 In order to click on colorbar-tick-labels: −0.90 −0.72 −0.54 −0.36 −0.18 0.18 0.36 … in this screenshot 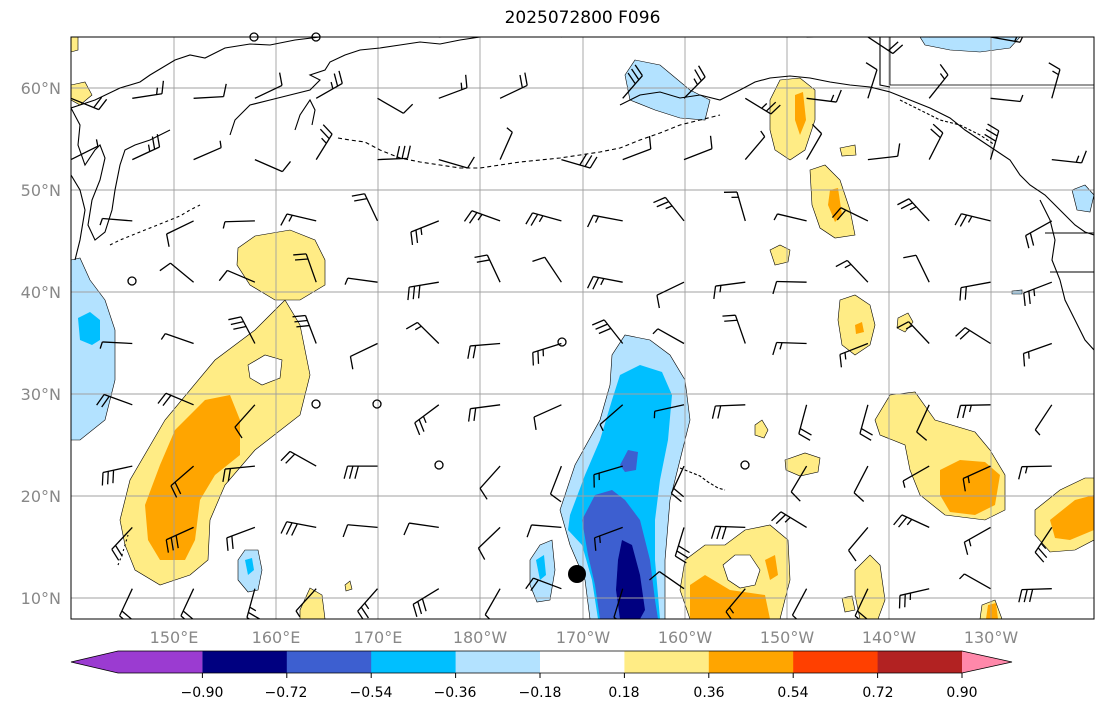, I will do `click(579, 693)`.